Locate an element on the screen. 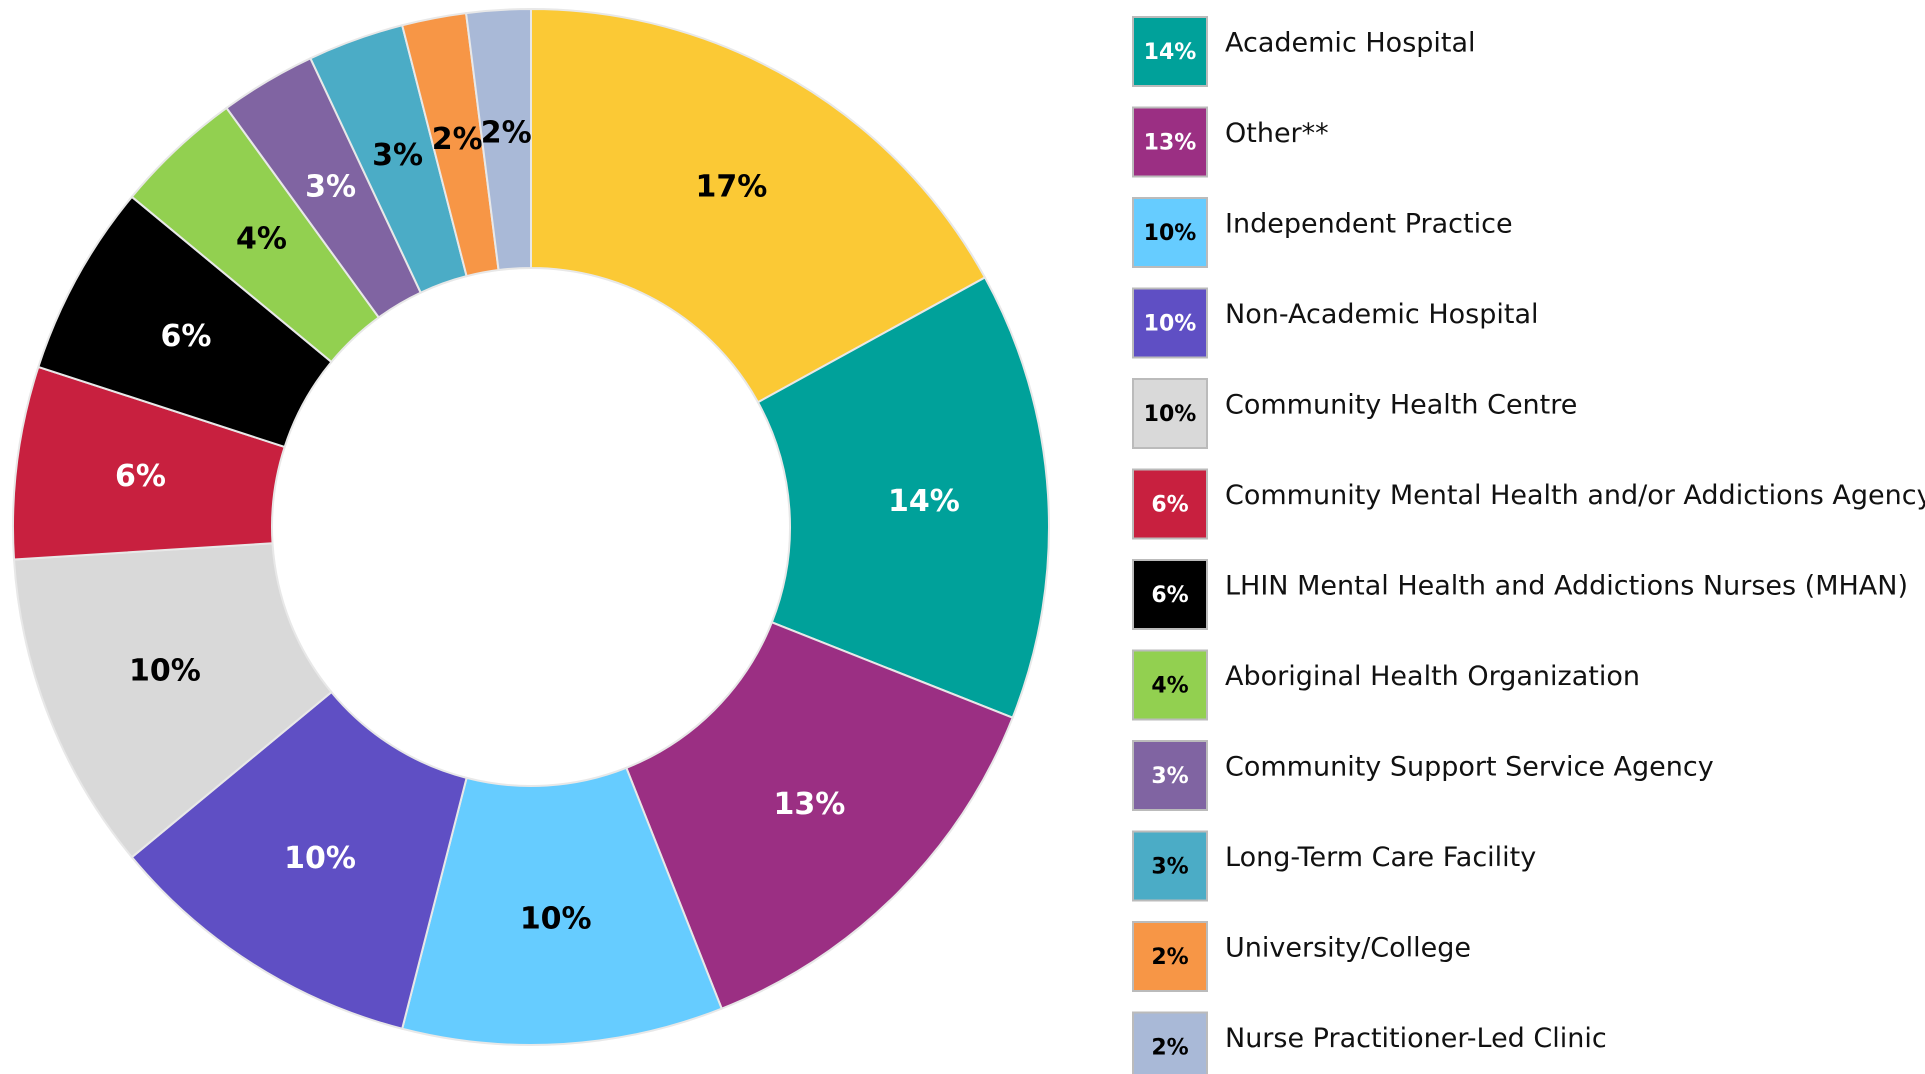 This screenshot has width=1925, height=1074. legend-label: University/College is located at coordinates (1348, 948).